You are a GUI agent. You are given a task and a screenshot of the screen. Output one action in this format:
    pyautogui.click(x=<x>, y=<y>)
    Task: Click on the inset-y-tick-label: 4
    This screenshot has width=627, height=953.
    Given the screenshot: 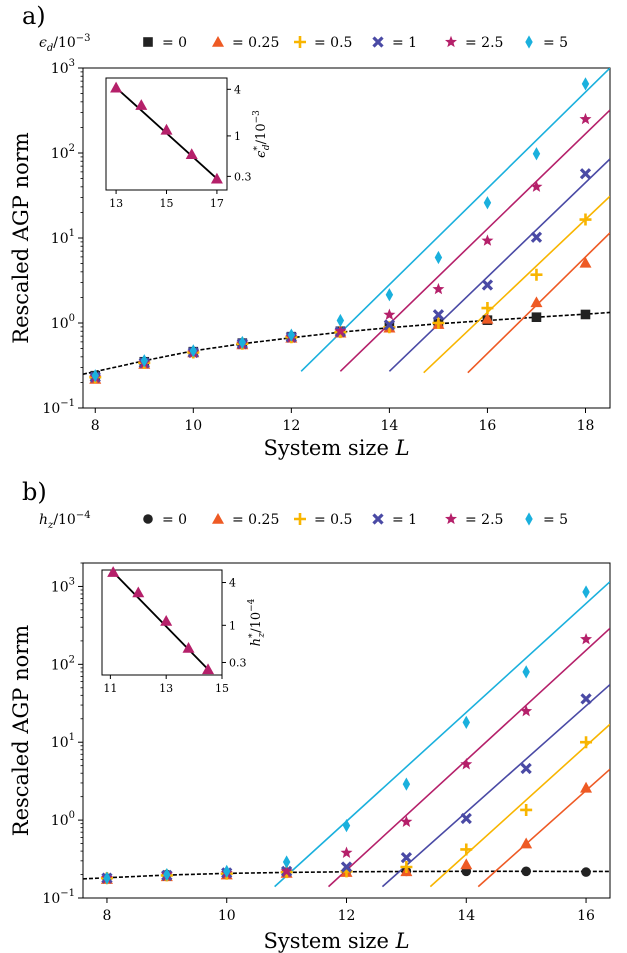 What is the action you would take?
    pyautogui.click(x=232, y=583)
    